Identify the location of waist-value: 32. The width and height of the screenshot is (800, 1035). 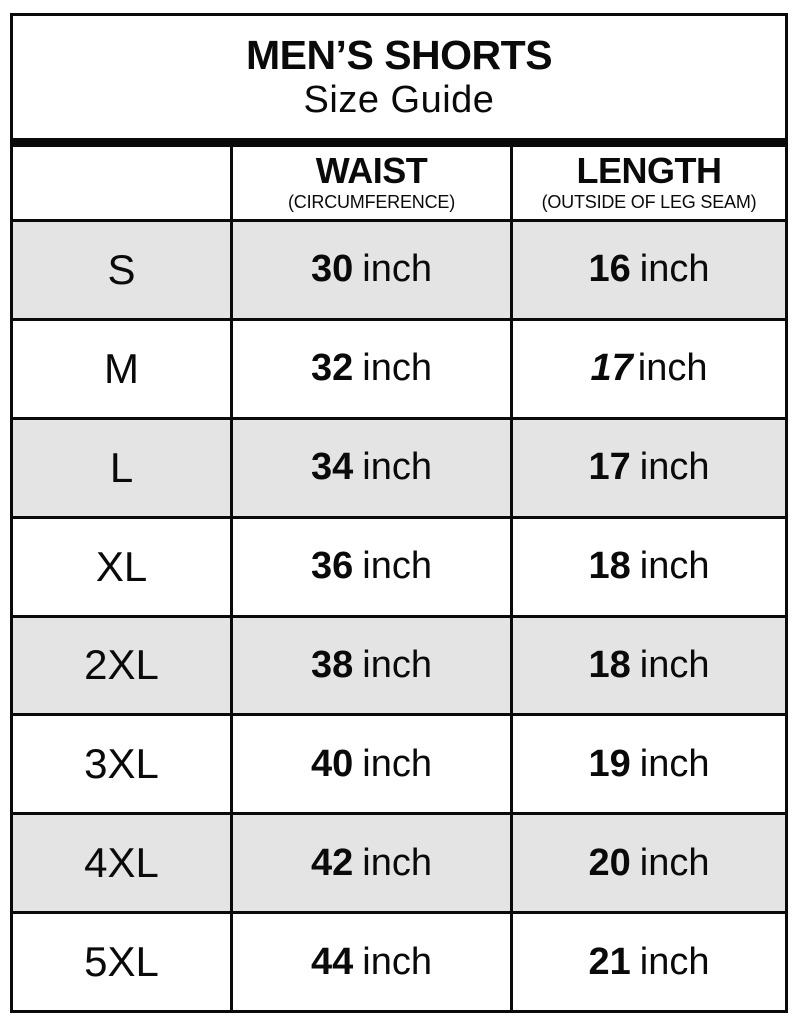
(332, 368).